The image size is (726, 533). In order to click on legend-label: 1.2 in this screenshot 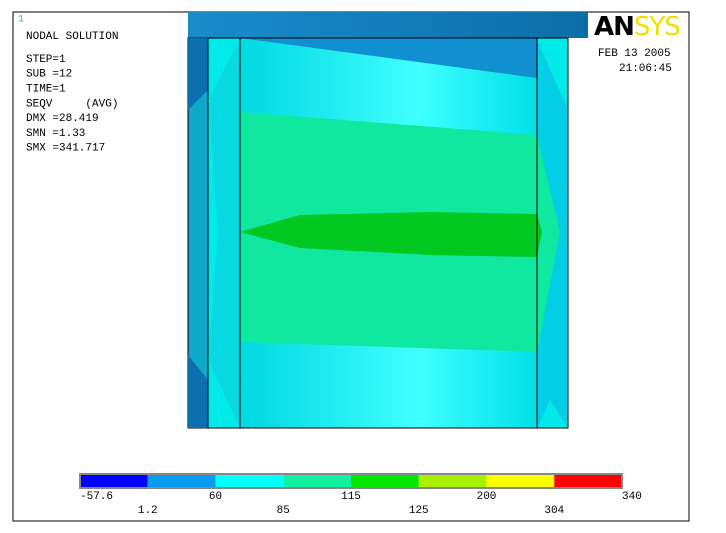, I will do `click(148, 511)`.